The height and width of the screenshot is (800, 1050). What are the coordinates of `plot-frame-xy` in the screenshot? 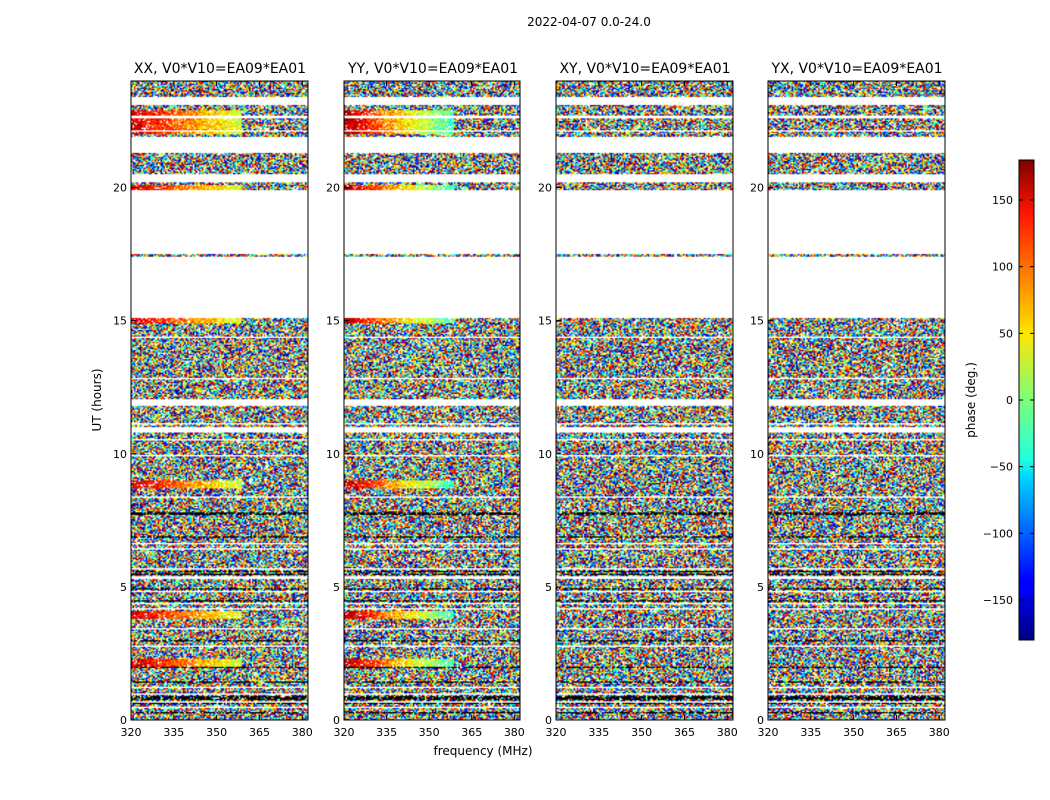 It's located at (644, 400).